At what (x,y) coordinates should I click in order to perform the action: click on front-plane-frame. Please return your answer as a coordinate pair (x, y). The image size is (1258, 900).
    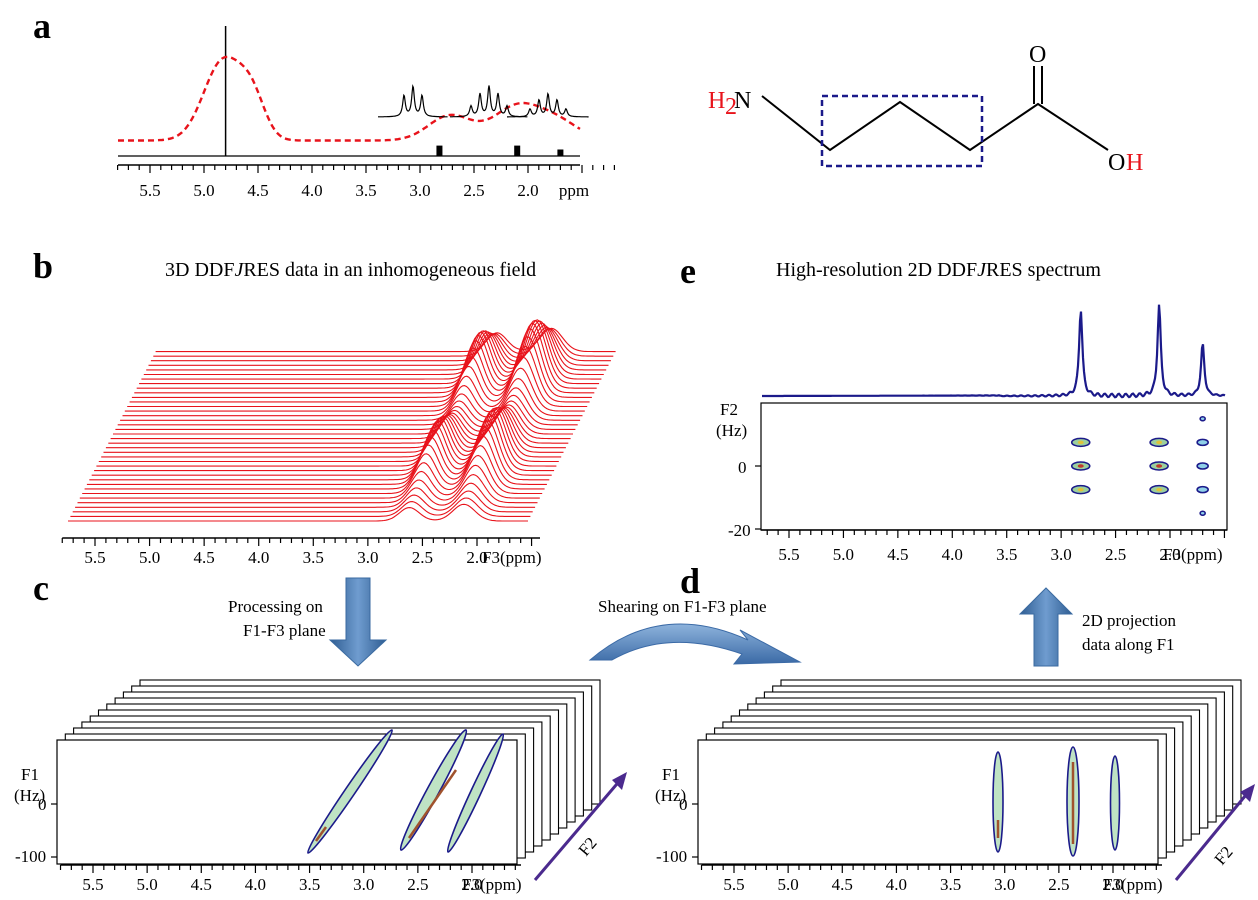
    Looking at the image, I should click on (287, 802).